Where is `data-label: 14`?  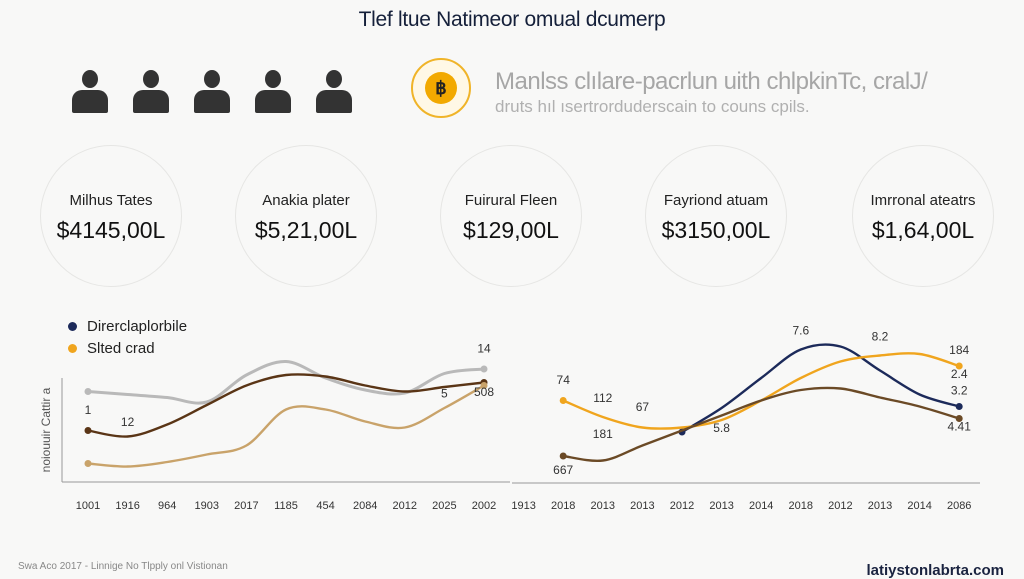 data-label: 14 is located at coordinates (484, 349).